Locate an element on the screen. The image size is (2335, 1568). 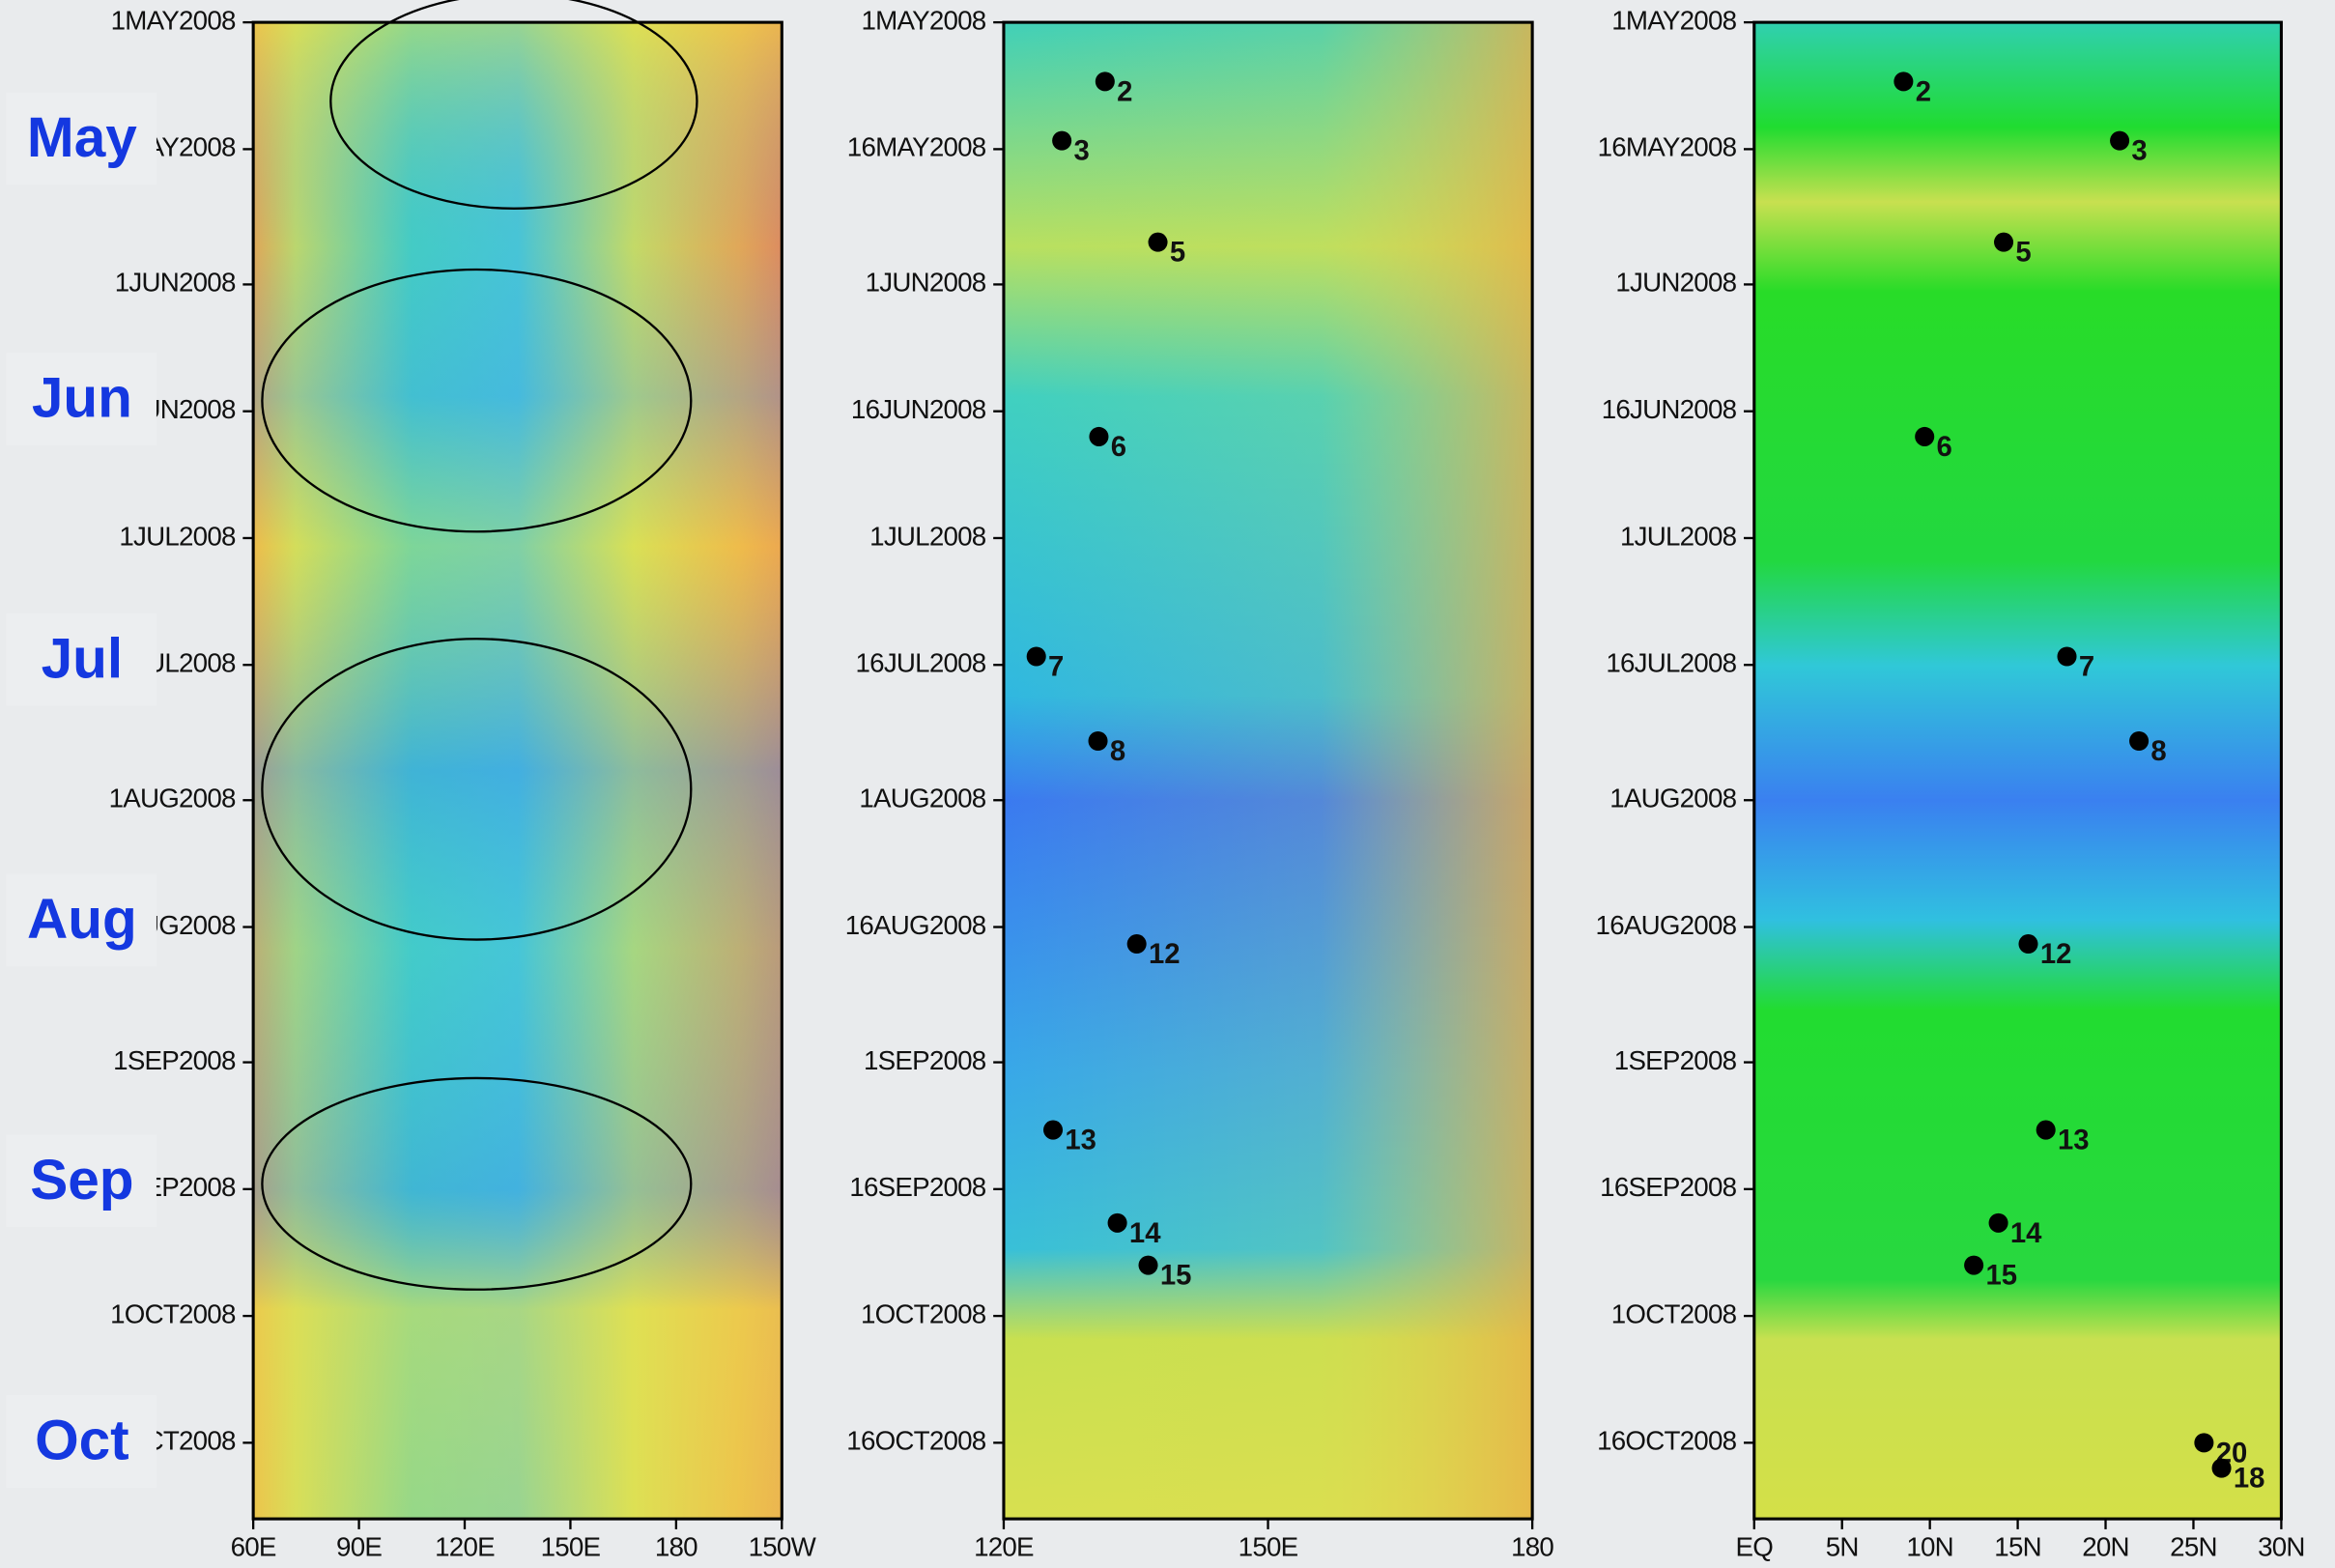
month-label: Jul is located at coordinates (83, 658).